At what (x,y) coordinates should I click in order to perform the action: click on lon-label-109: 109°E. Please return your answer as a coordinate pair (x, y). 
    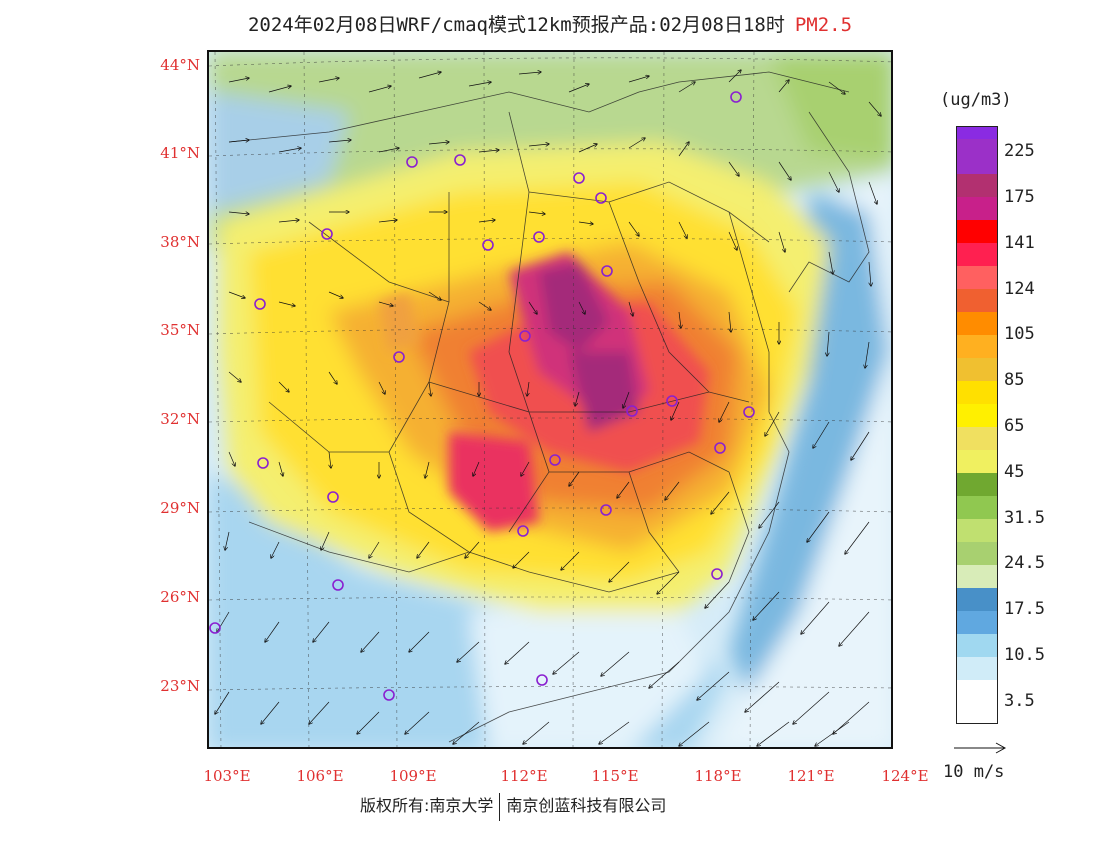
    Looking at the image, I should click on (413, 776).